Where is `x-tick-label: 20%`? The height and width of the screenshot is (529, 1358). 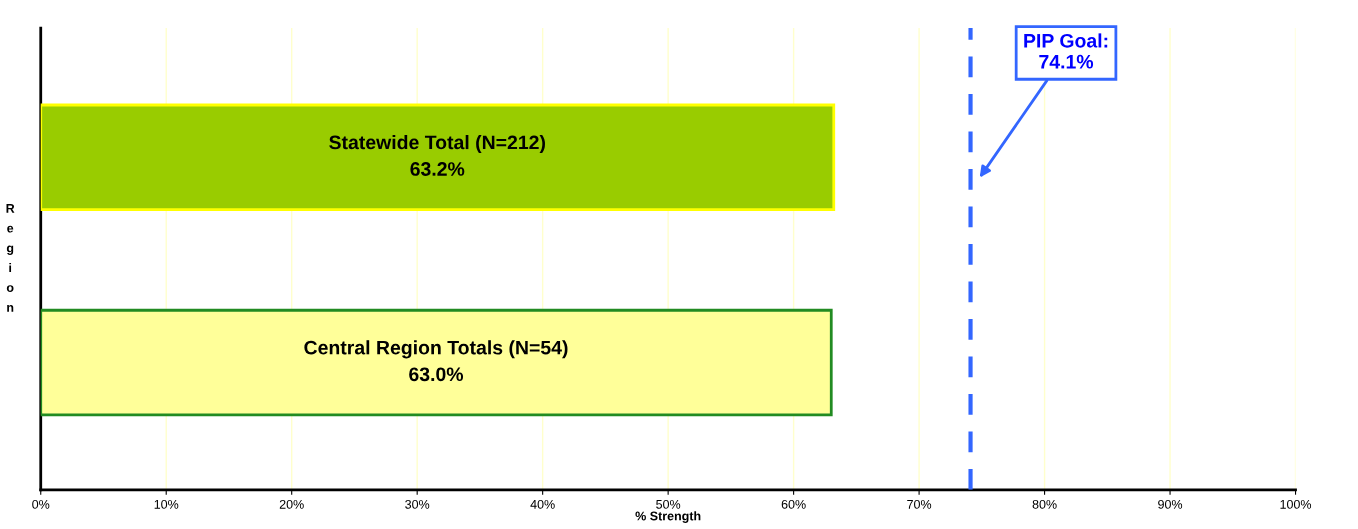
x-tick-label: 20% is located at coordinates (291, 504).